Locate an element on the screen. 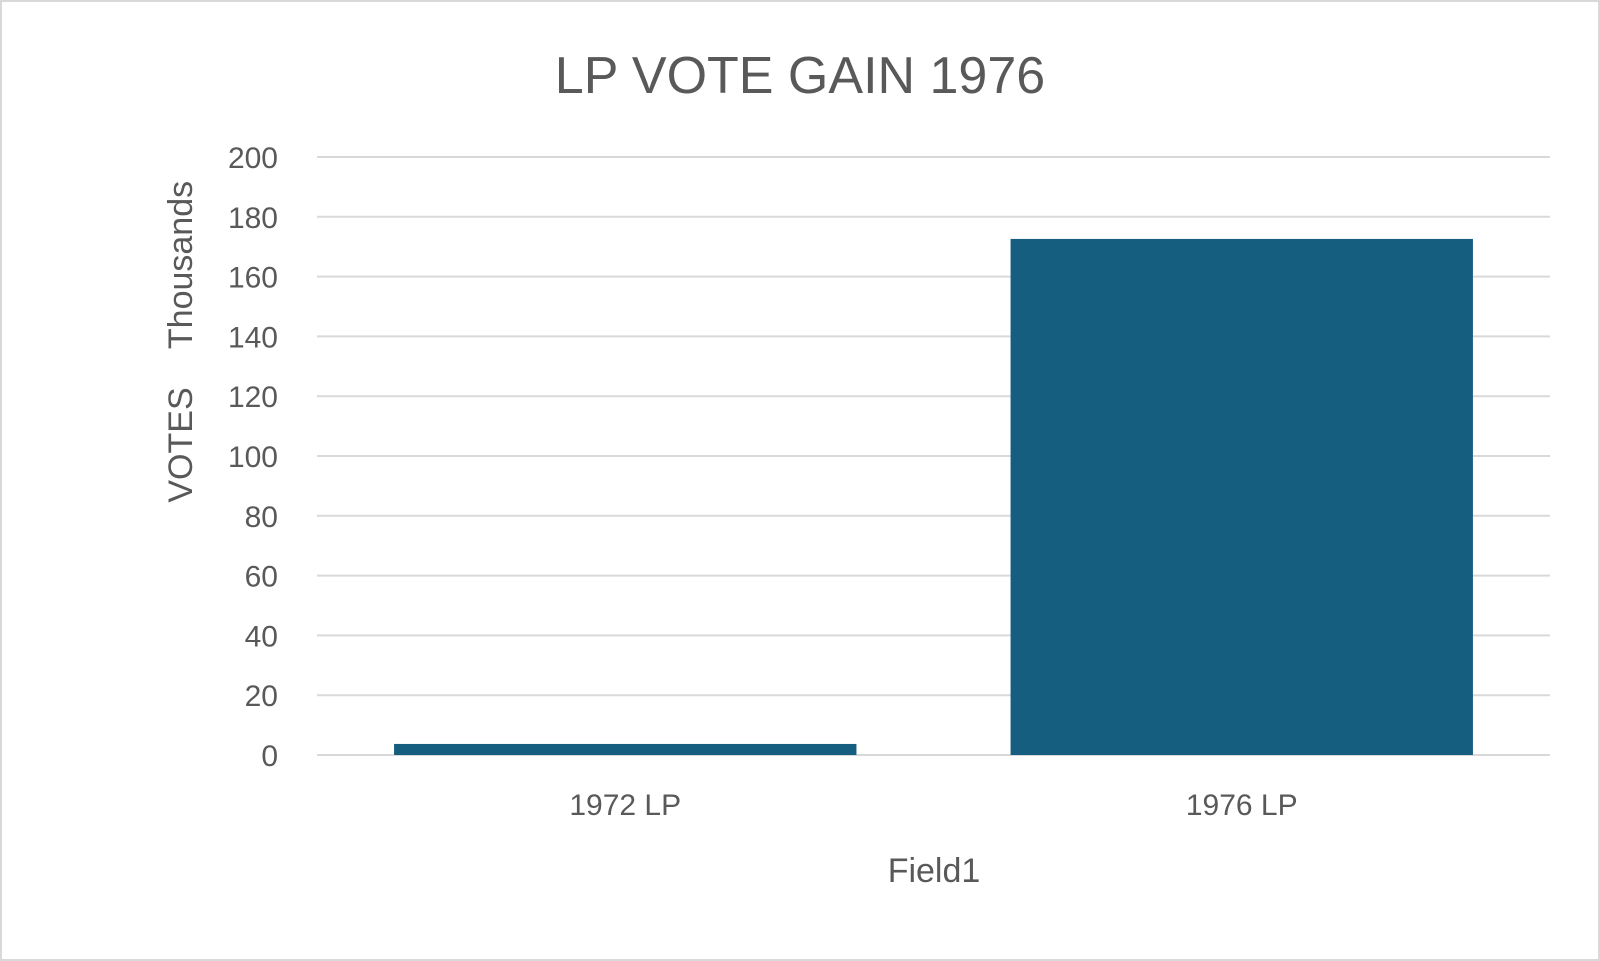 The width and height of the screenshot is (1600, 961). y-tick-label: 0 is located at coordinates (269, 756).